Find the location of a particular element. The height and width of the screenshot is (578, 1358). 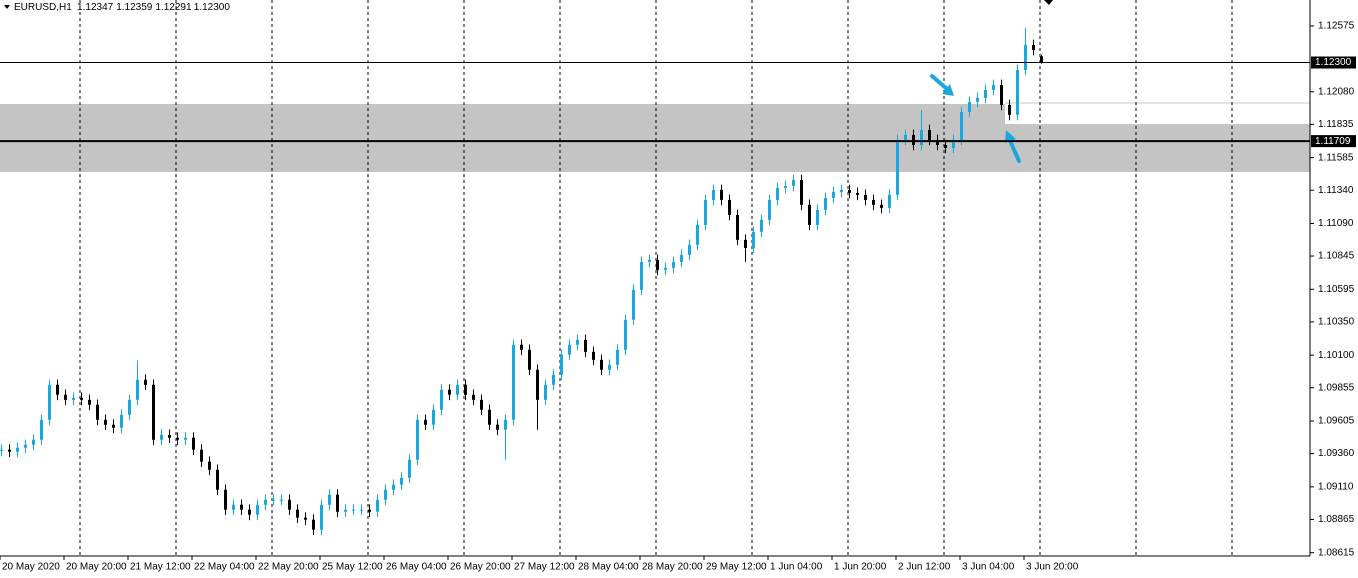

price-label: 1.11709 is located at coordinates (1333, 141).